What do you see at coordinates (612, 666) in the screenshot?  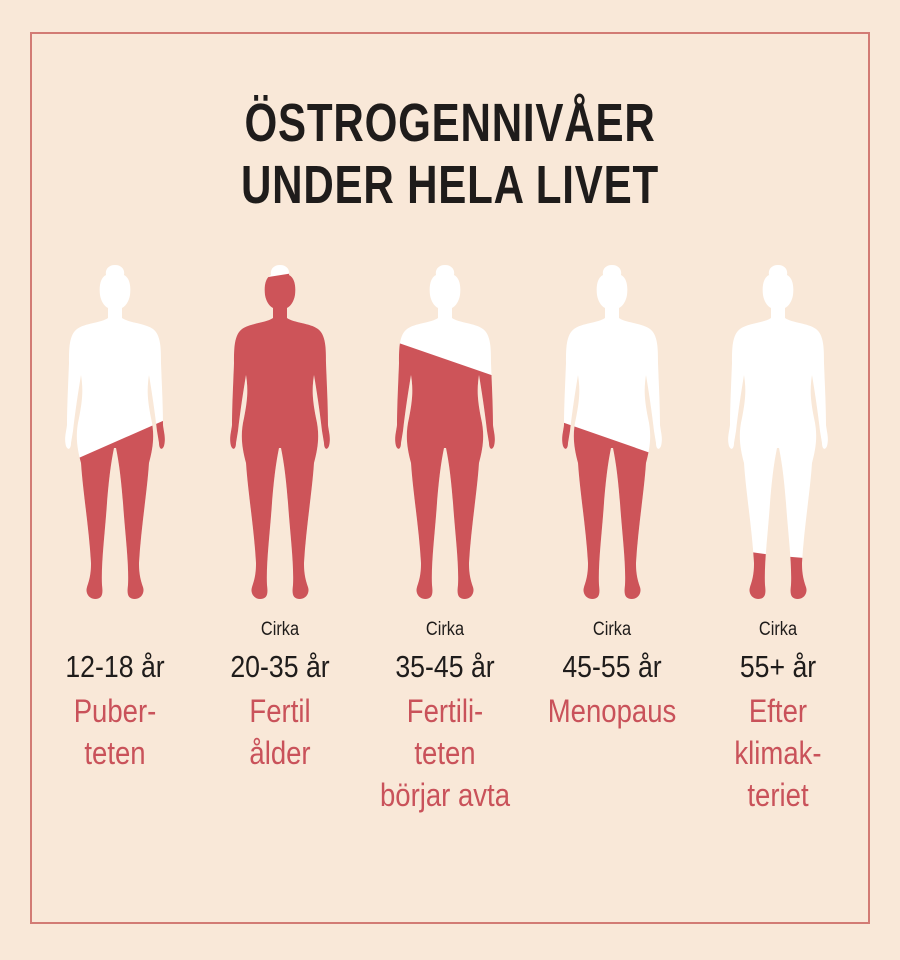 I see `stage-4-age: 45-55 år` at bounding box center [612, 666].